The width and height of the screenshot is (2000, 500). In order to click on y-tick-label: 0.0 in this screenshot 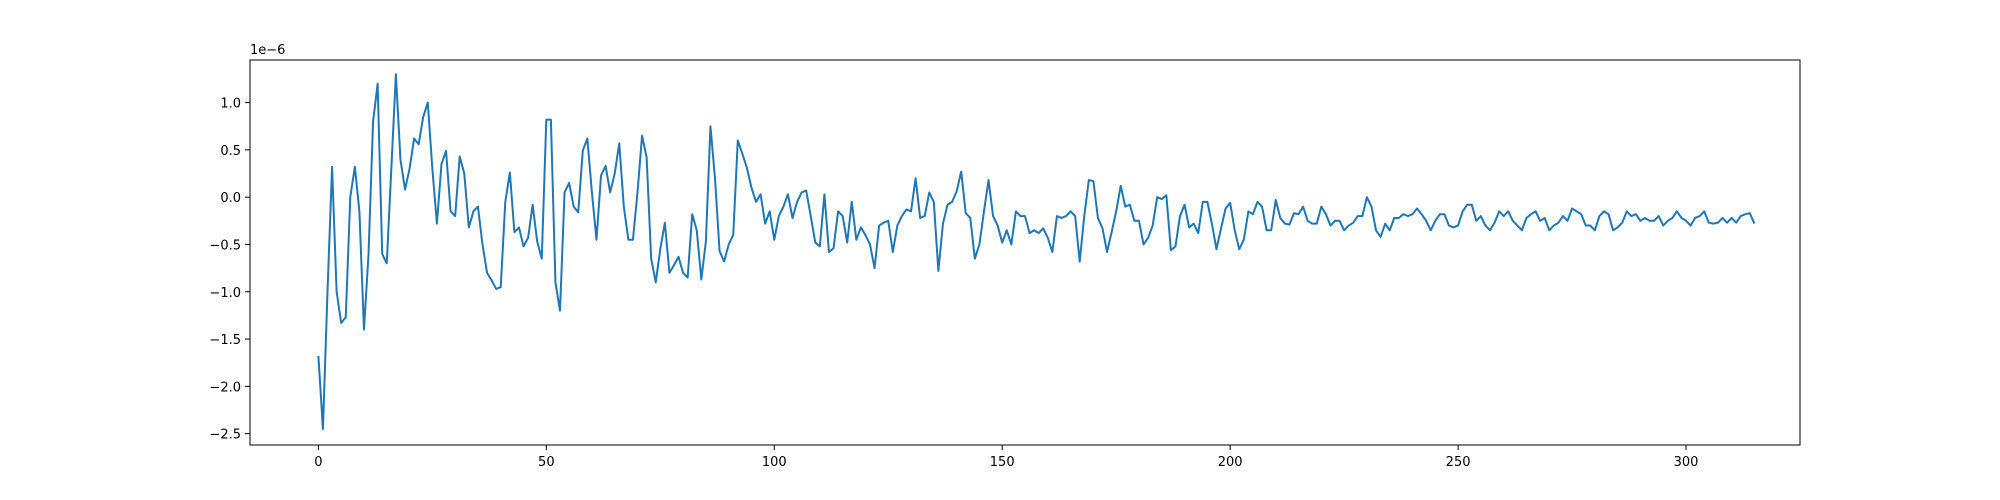, I will do `click(230, 198)`.